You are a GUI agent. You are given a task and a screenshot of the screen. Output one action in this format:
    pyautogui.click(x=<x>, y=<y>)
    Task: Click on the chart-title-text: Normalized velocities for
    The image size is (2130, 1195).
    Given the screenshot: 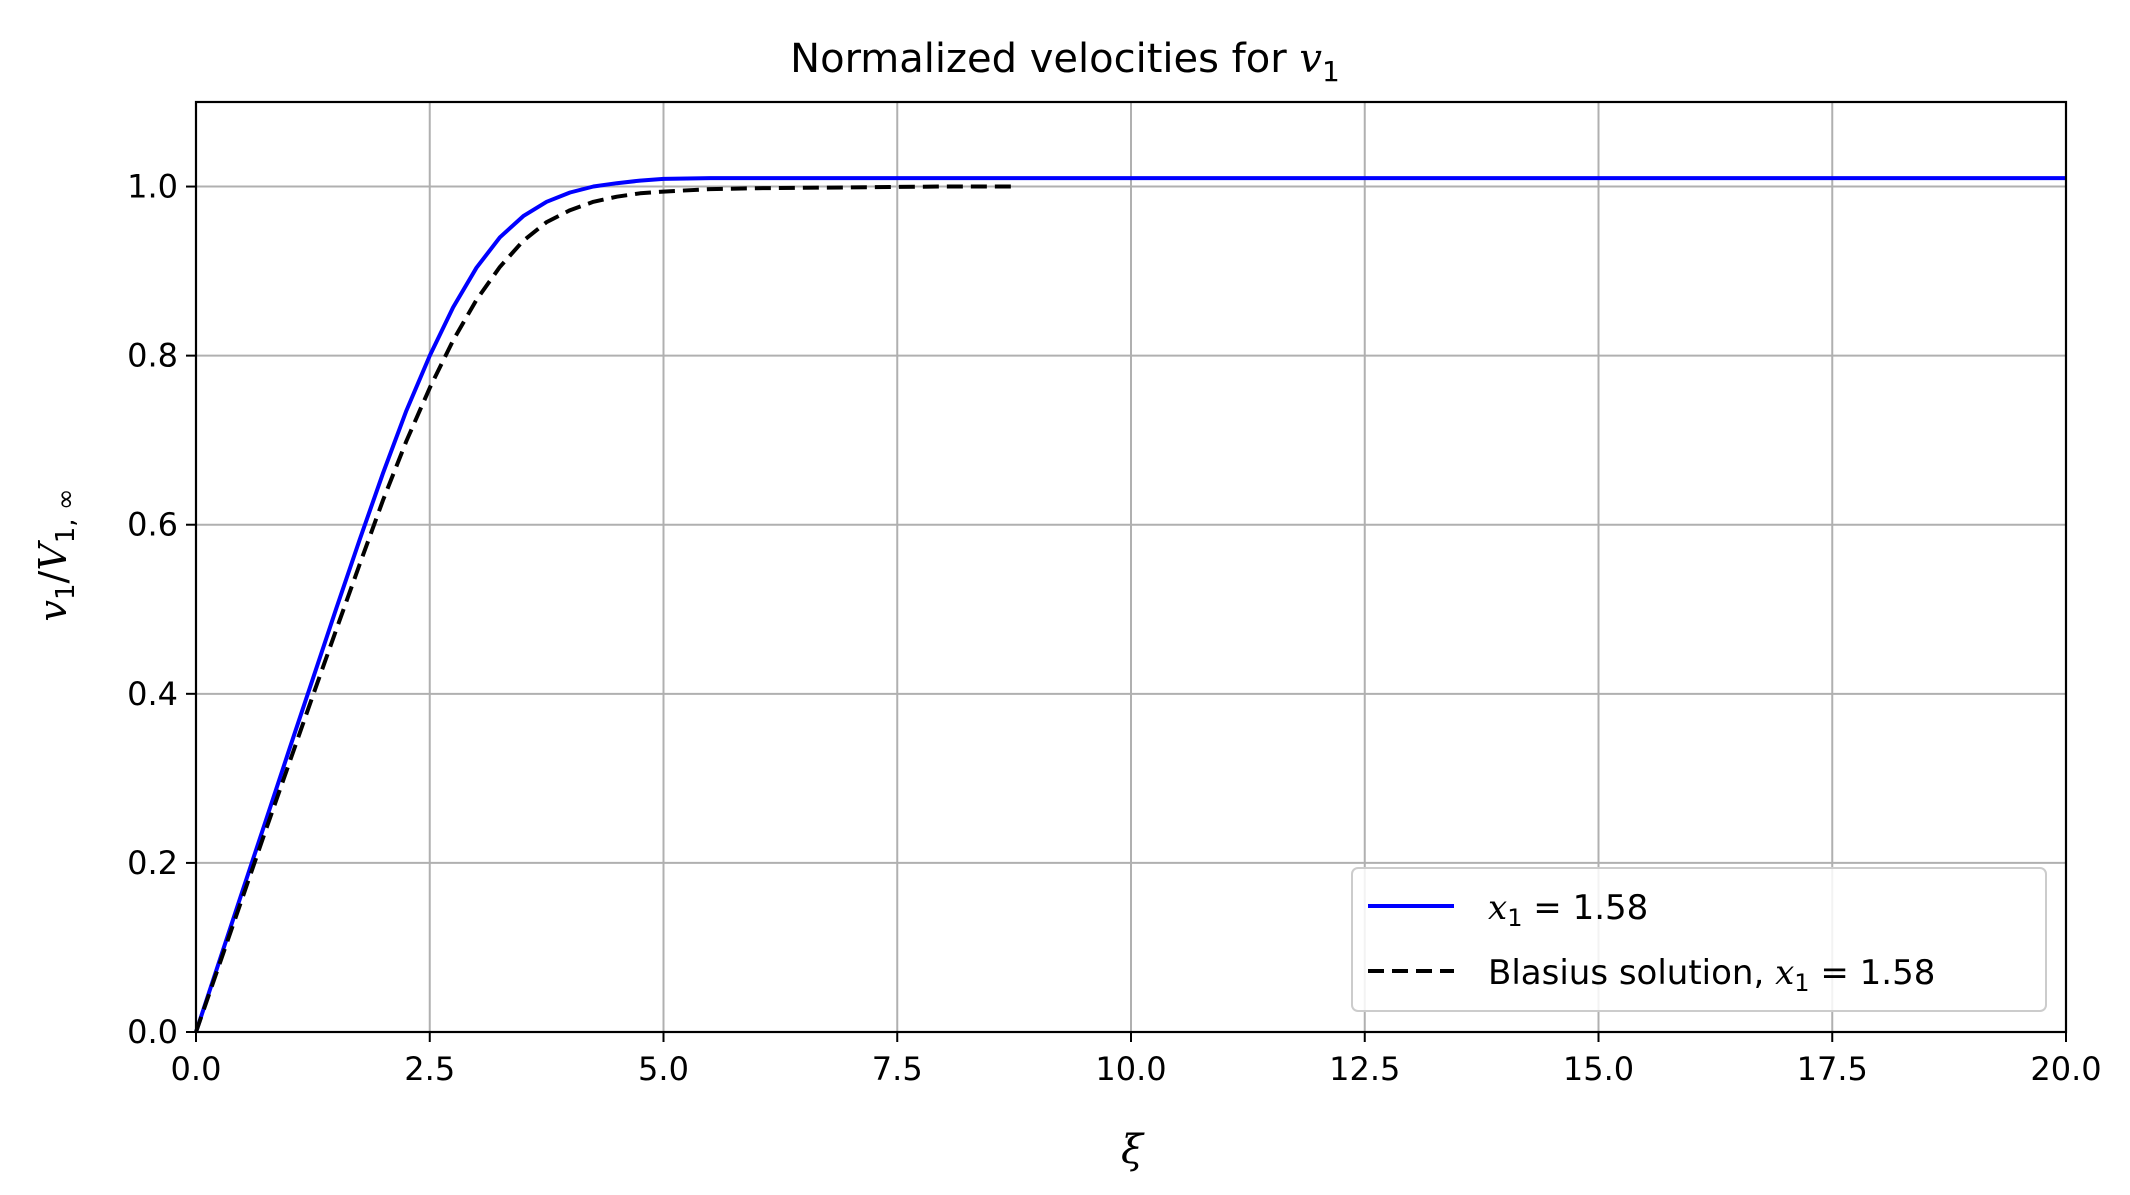 What is the action you would take?
    pyautogui.click(x=1044, y=59)
    